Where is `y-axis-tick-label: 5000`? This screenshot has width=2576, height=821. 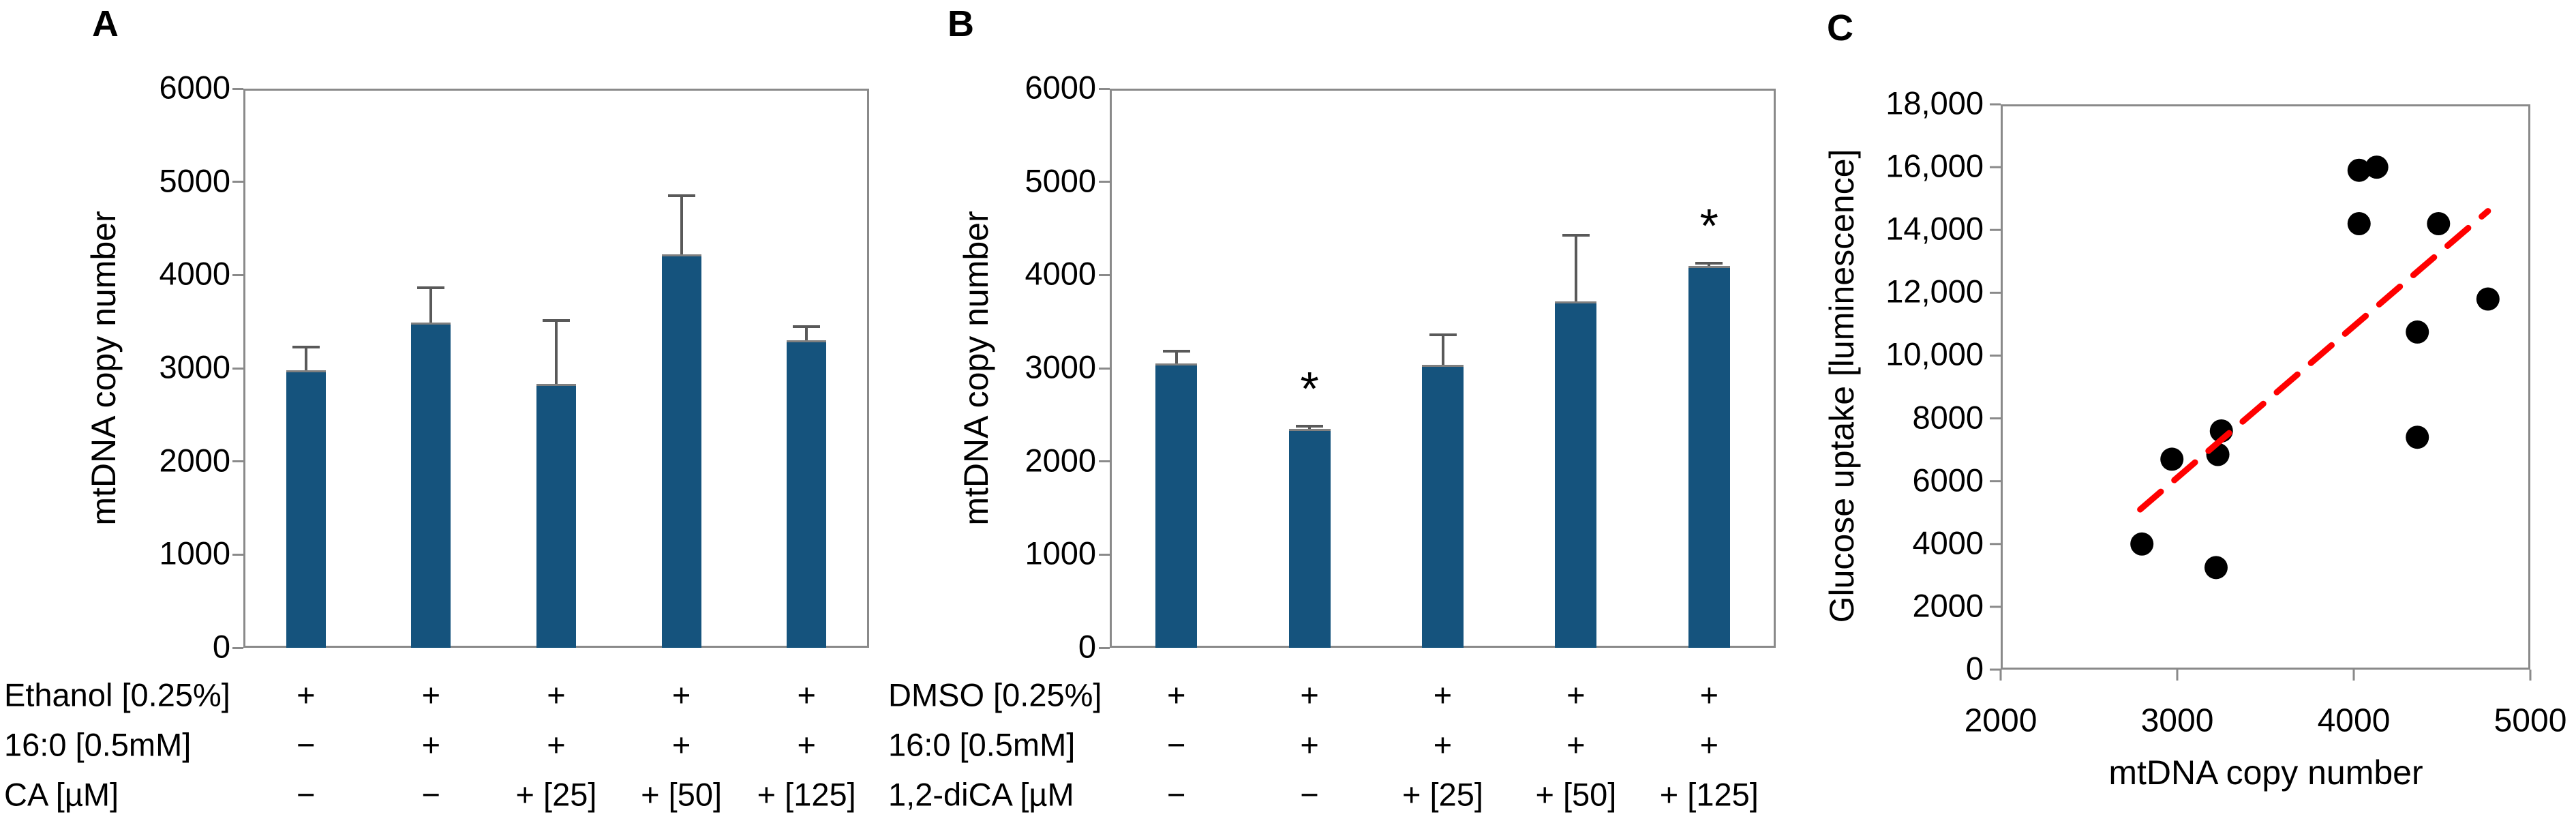 y-axis-tick-label: 5000 is located at coordinates (194, 180).